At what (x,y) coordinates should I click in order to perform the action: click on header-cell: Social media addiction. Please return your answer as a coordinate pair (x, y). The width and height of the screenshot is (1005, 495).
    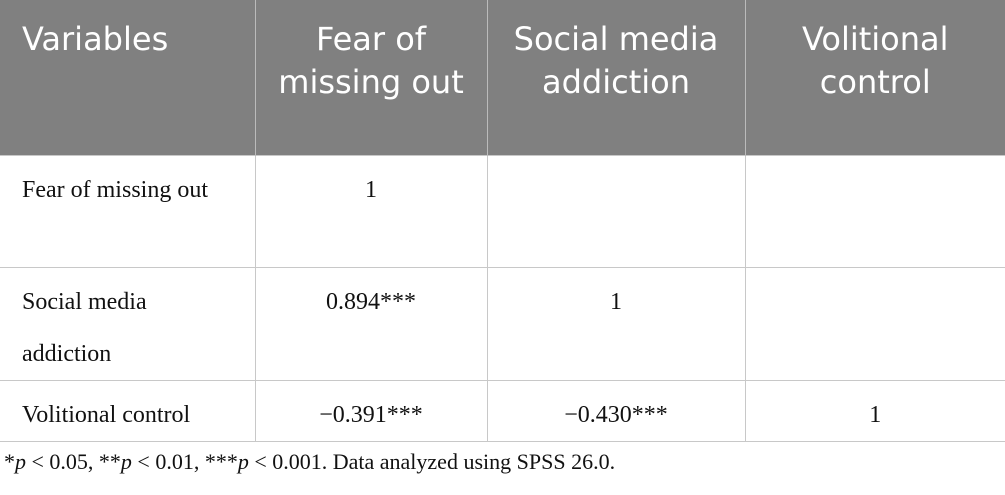
    Looking at the image, I should click on (616, 77).